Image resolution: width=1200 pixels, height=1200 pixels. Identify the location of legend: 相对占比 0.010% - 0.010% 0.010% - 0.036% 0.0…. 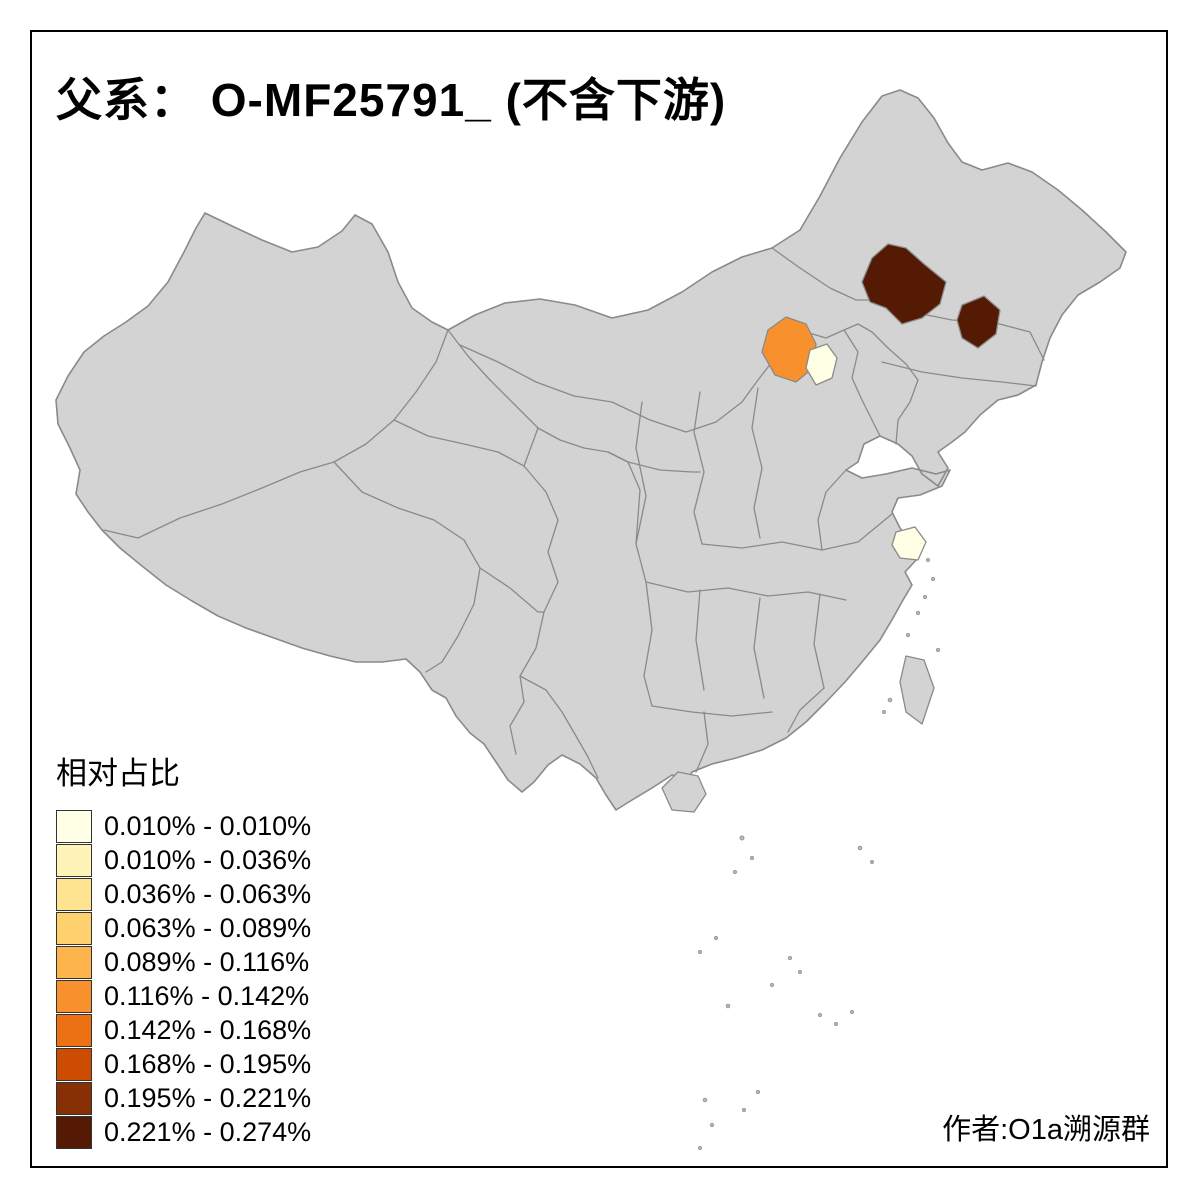
(183, 948).